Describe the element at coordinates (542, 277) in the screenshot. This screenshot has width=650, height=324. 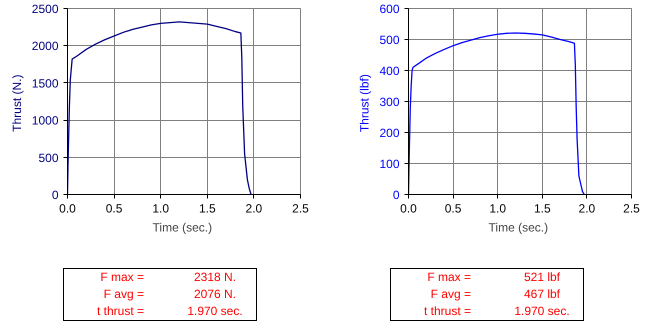
I see `text: 521 lbf` at that location.